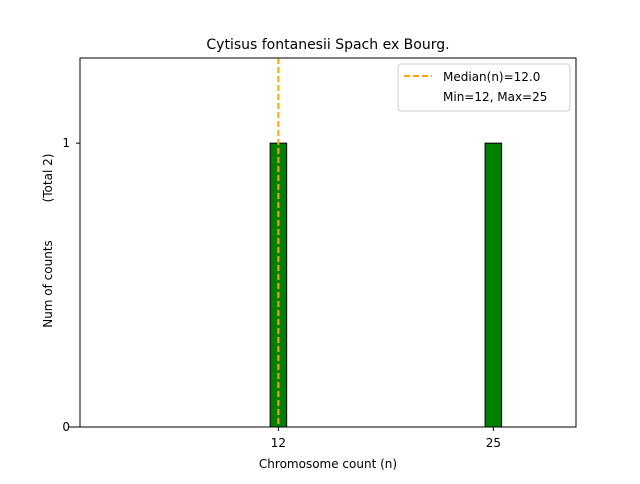  Describe the element at coordinates (493, 443) in the screenshot. I see `x-tick-label: 25` at that location.